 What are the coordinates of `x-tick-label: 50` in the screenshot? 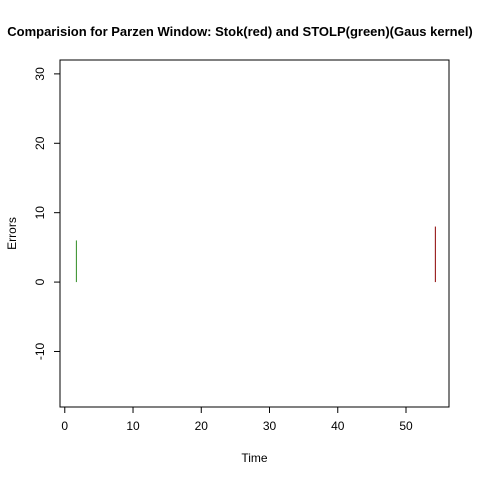 It's located at (406, 426).